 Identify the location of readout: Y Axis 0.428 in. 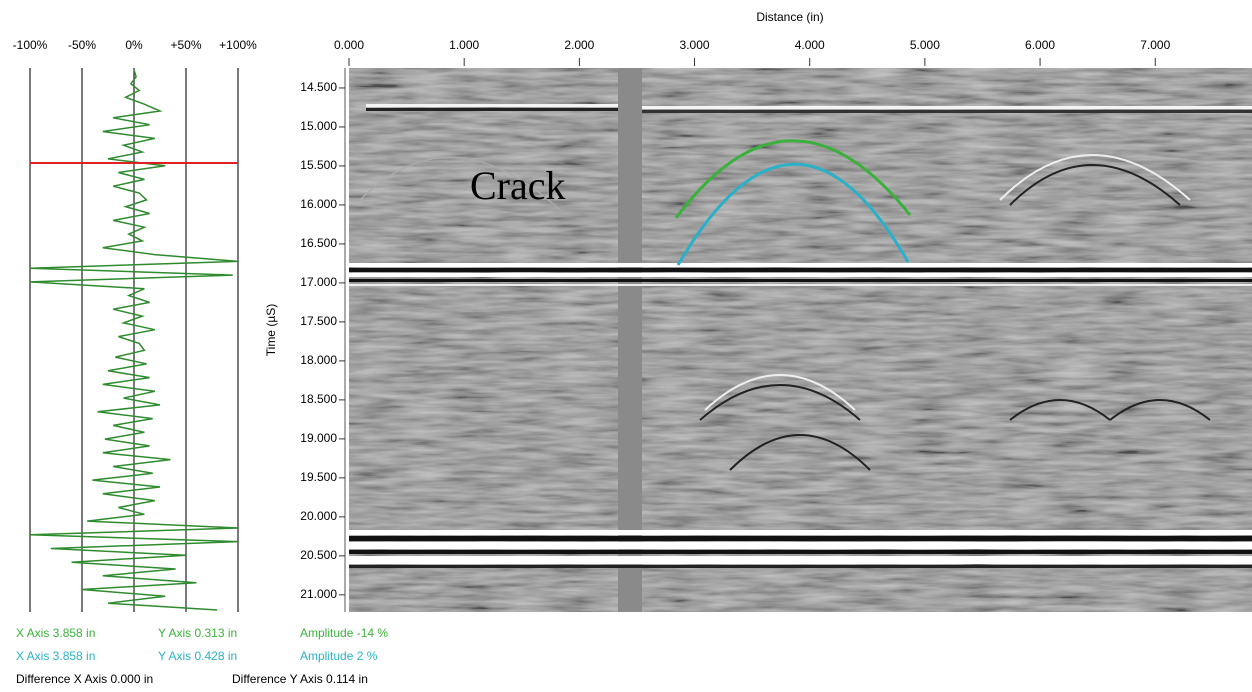
(197, 656).